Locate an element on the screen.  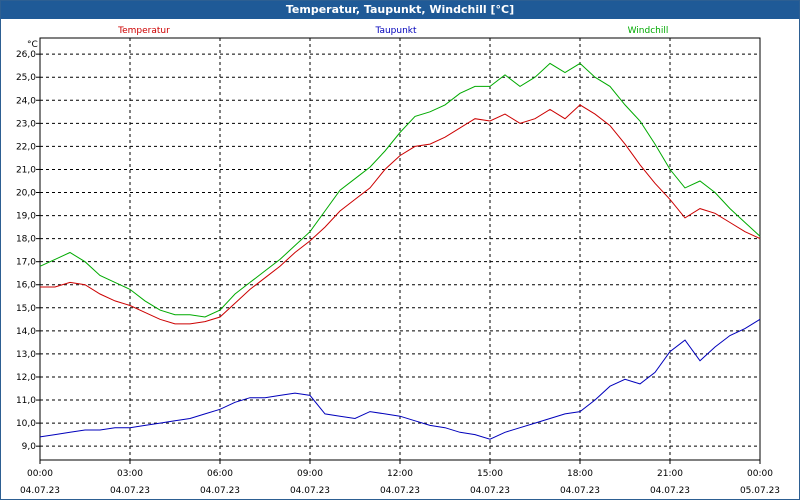
y-tick-label: 24,0 is located at coordinates (26, 101).